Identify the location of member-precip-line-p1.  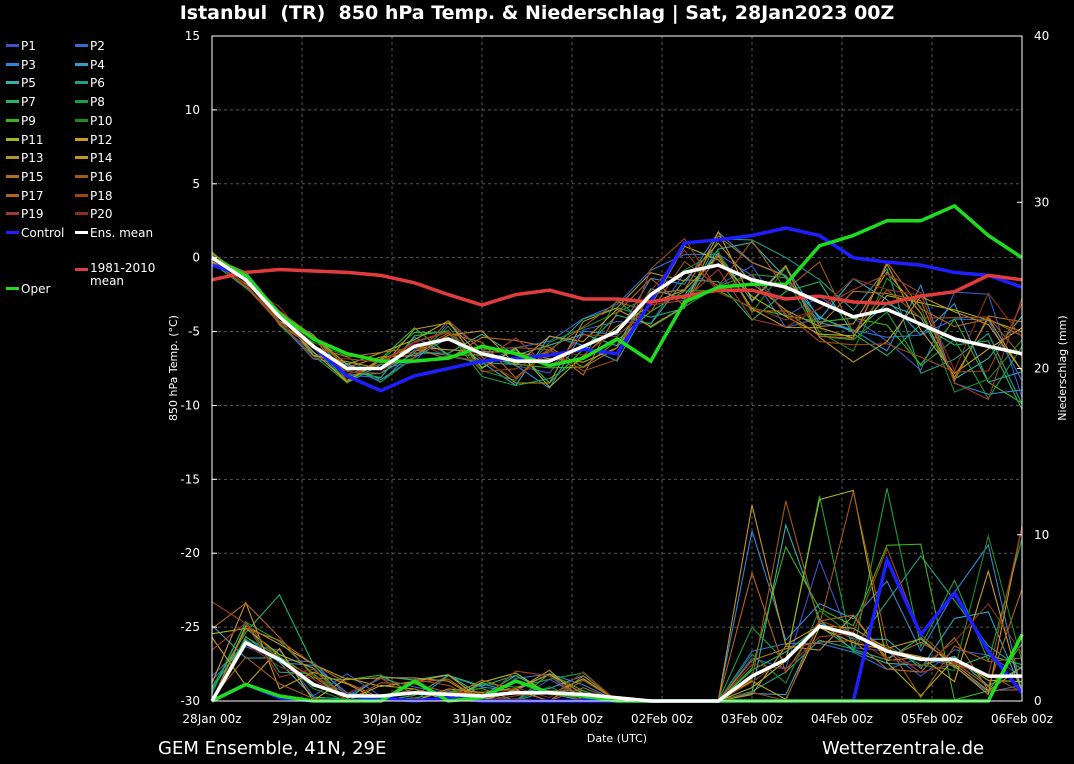
(617, 630).